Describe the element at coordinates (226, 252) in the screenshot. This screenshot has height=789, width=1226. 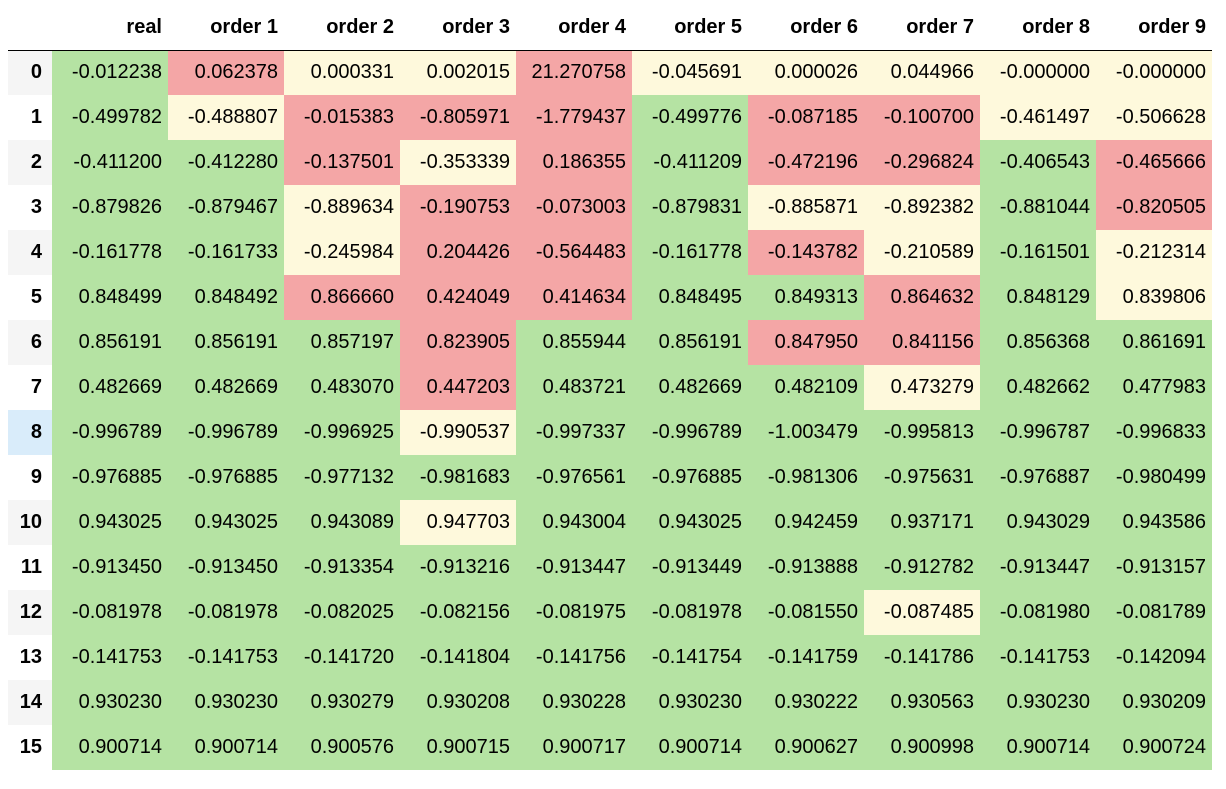
I see `table-cell: -0.161733` at that location.